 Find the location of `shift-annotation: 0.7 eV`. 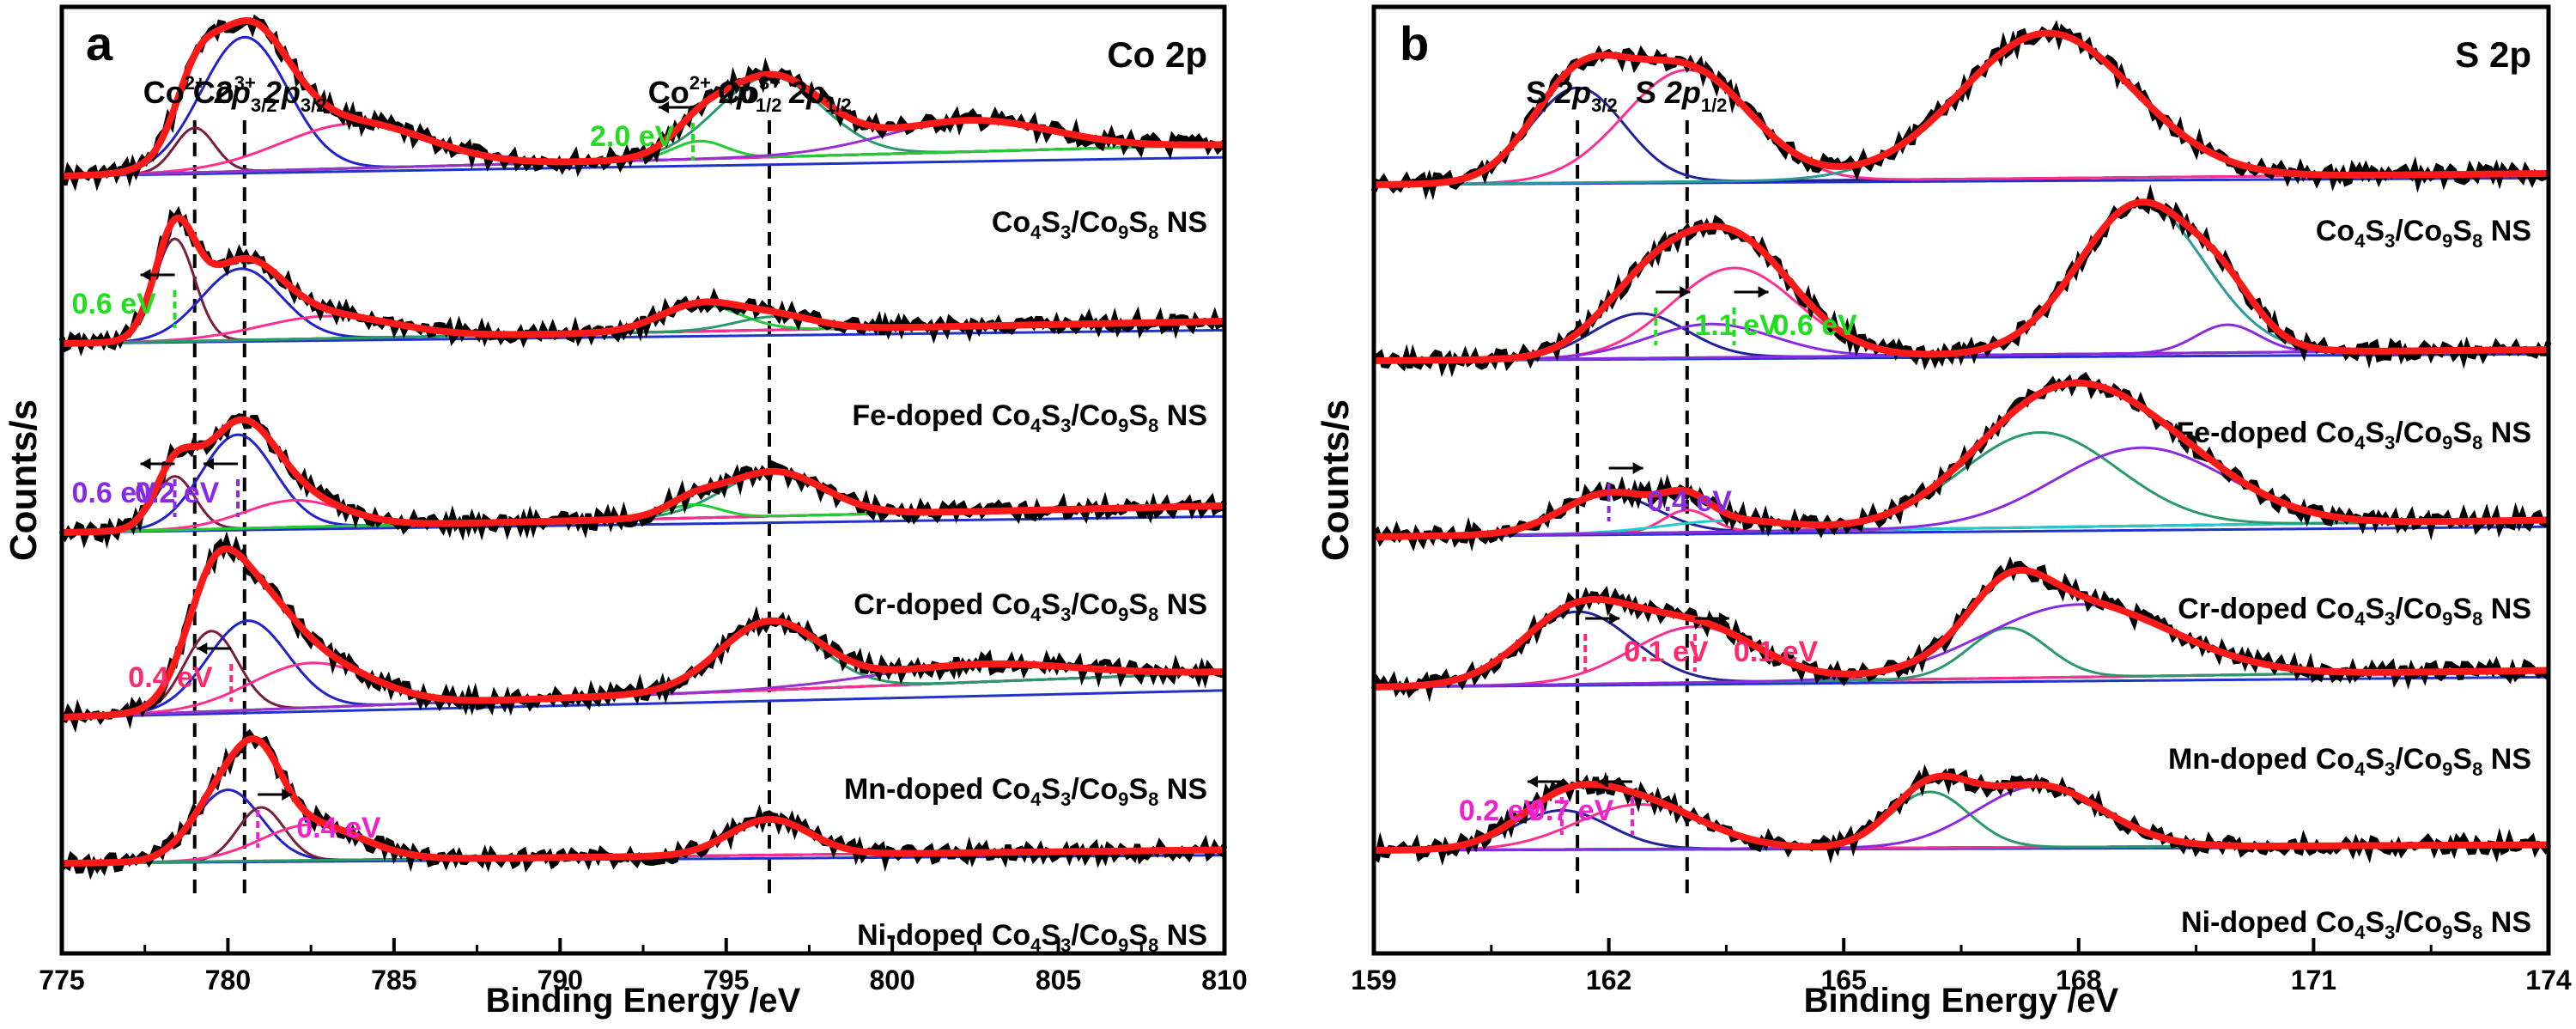

shift-annotation: 0.7 eV is located at coordinates (1581, 805).